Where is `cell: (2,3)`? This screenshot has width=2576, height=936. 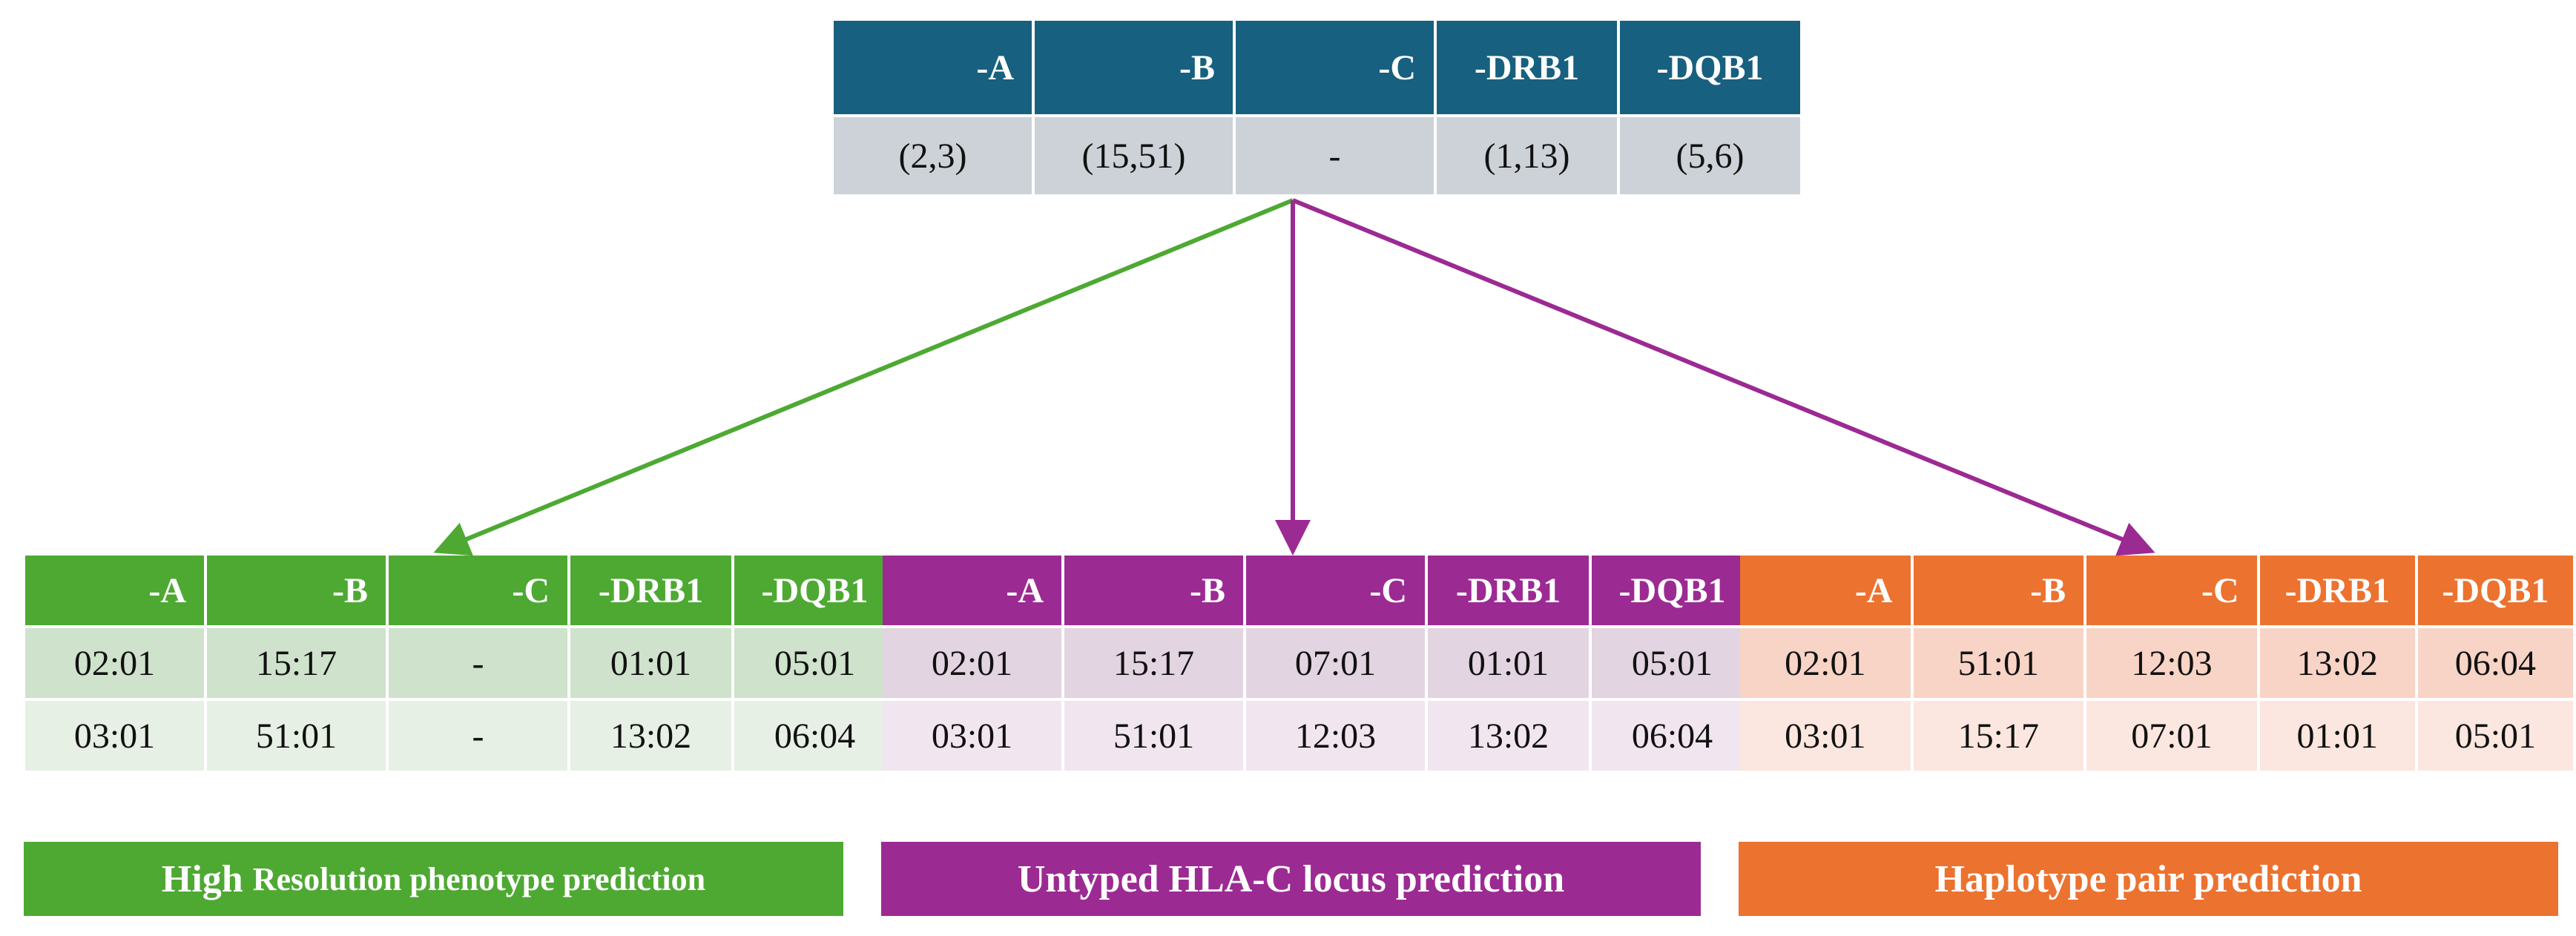 cell: (2,3) is located at coordinates (933, 155).